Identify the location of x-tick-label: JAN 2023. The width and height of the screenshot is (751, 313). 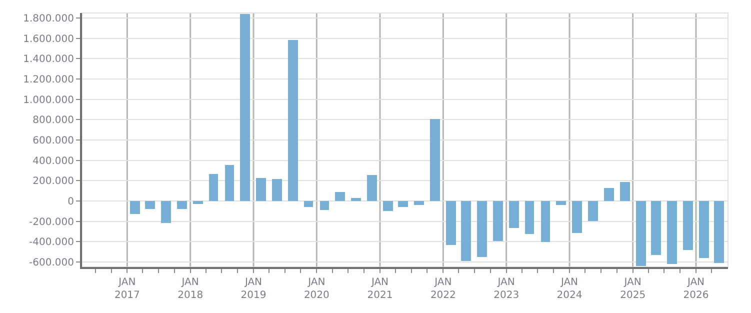
(507, 289).